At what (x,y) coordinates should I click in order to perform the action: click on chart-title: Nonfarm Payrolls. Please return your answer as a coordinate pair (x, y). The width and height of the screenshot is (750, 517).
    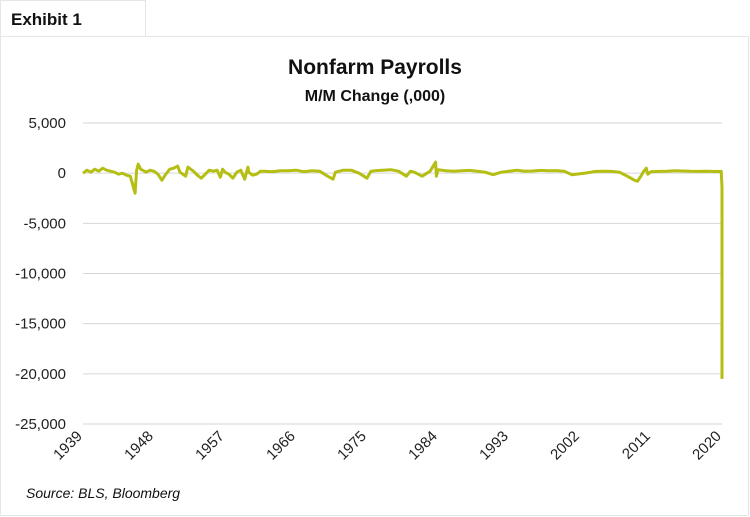
    Looking at the image, I should click on (375, 67).